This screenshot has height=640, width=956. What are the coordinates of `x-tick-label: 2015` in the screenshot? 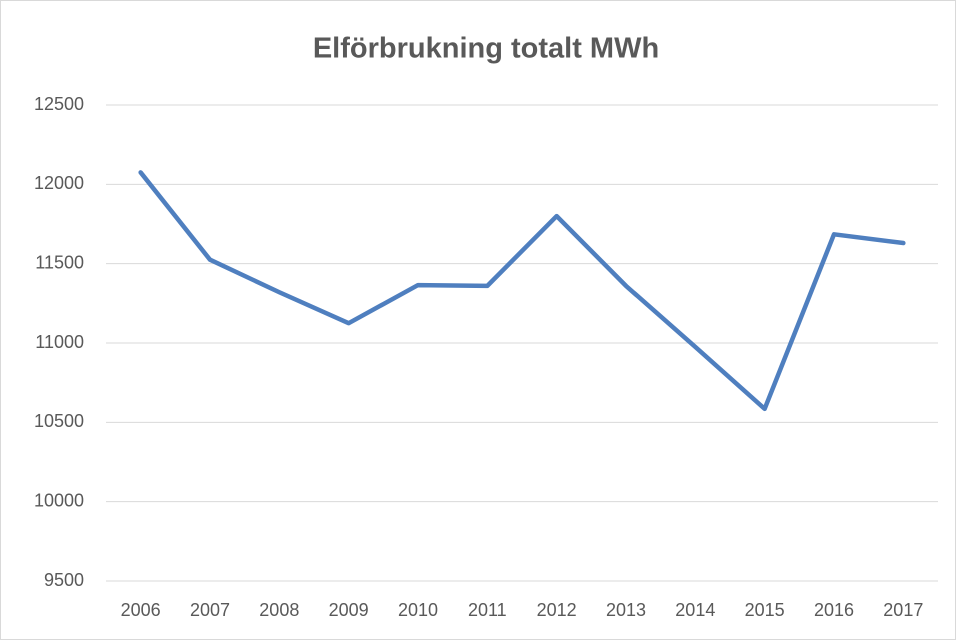 It's located at (765, 610).